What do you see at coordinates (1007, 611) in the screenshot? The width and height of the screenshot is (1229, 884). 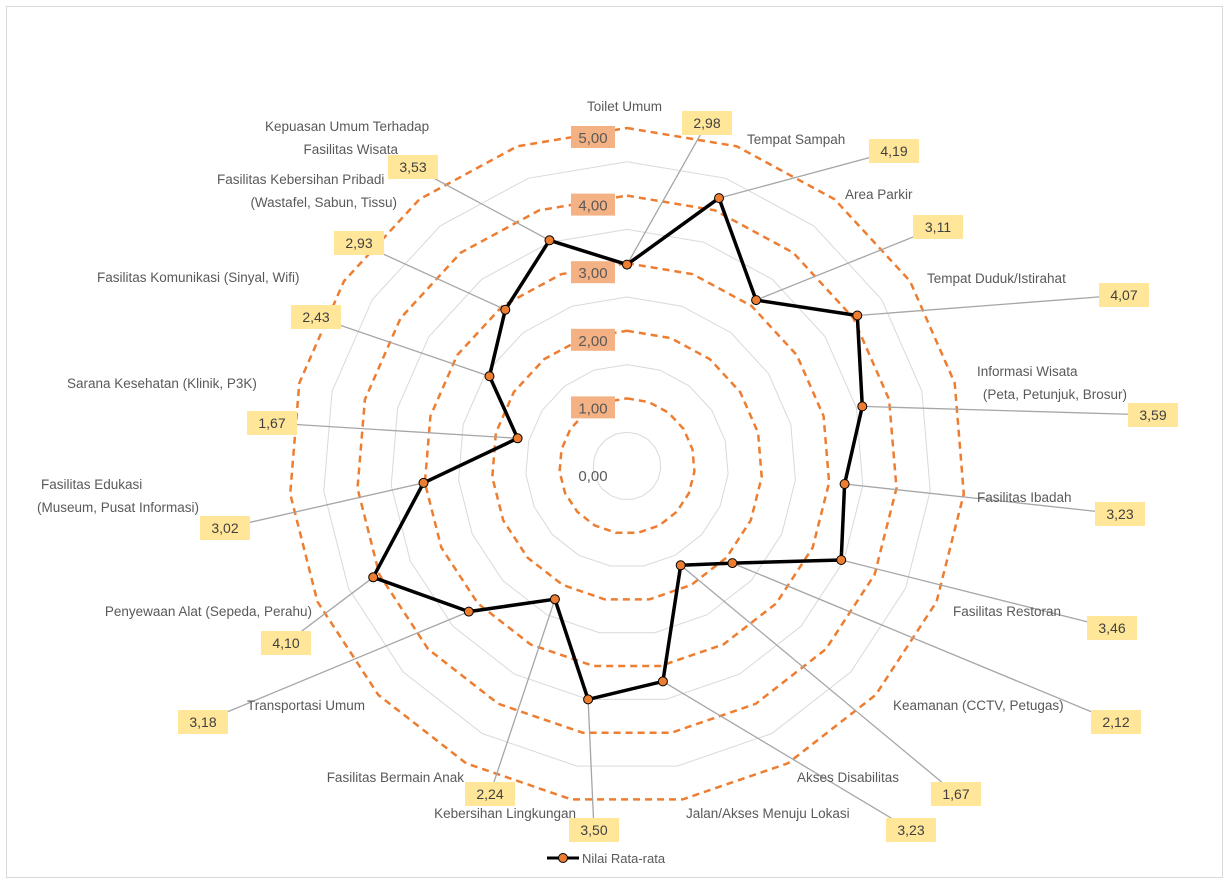 I see `category-label-fasilitas-restoran: Fasilitas Restoran` at bounding box center [1007, 611].